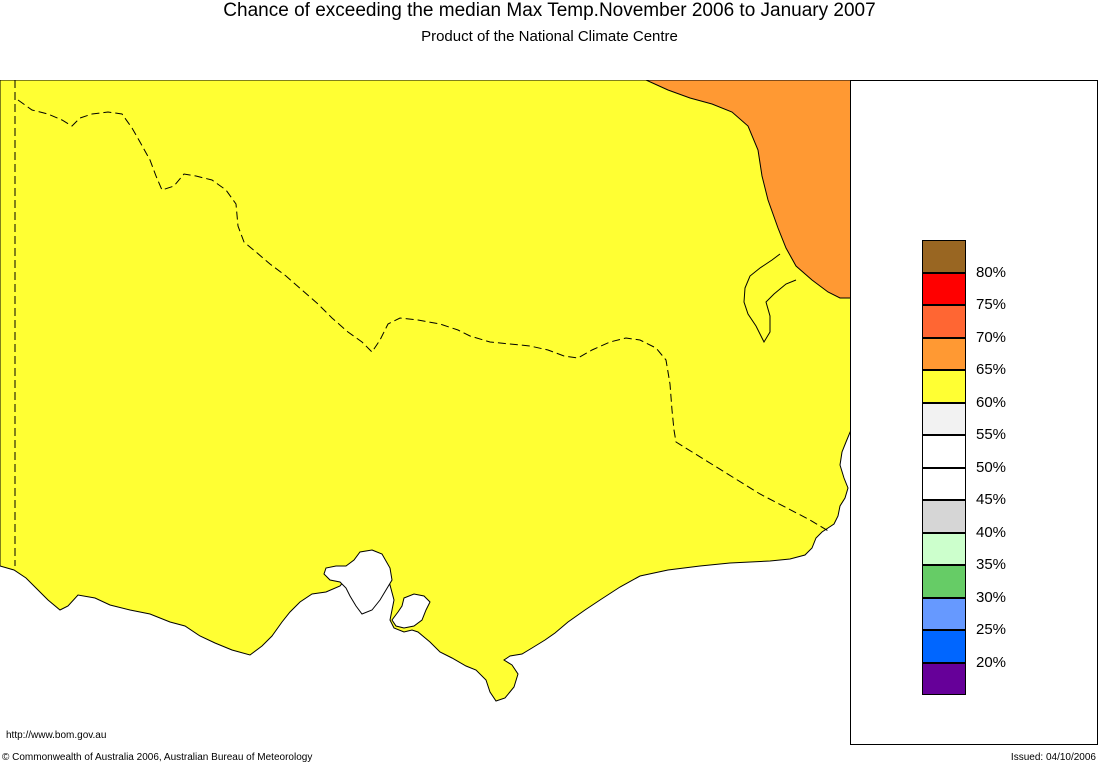  What do you see at coordinates (549, 36) in the screenshot?
I see `map-subtitle: Product of the National Climate Centre` at bounding box center [549, 36].